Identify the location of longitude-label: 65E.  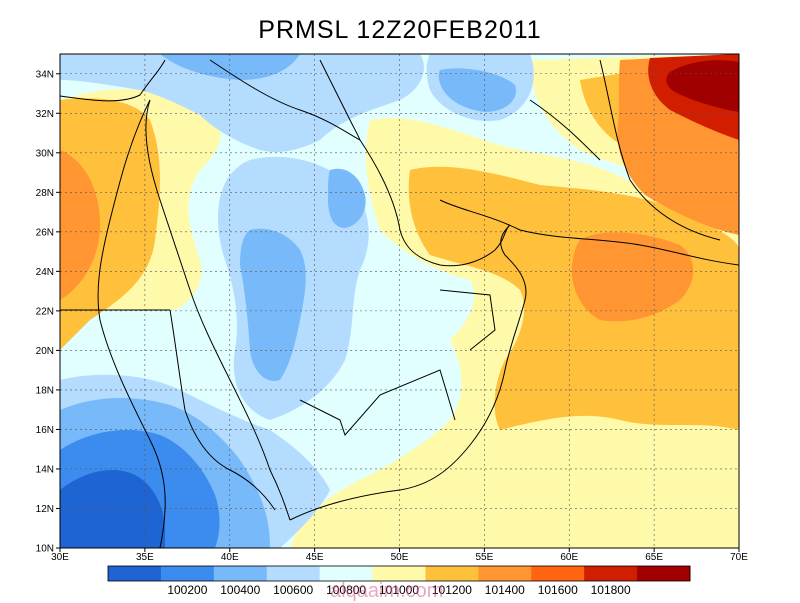
(654, 557).